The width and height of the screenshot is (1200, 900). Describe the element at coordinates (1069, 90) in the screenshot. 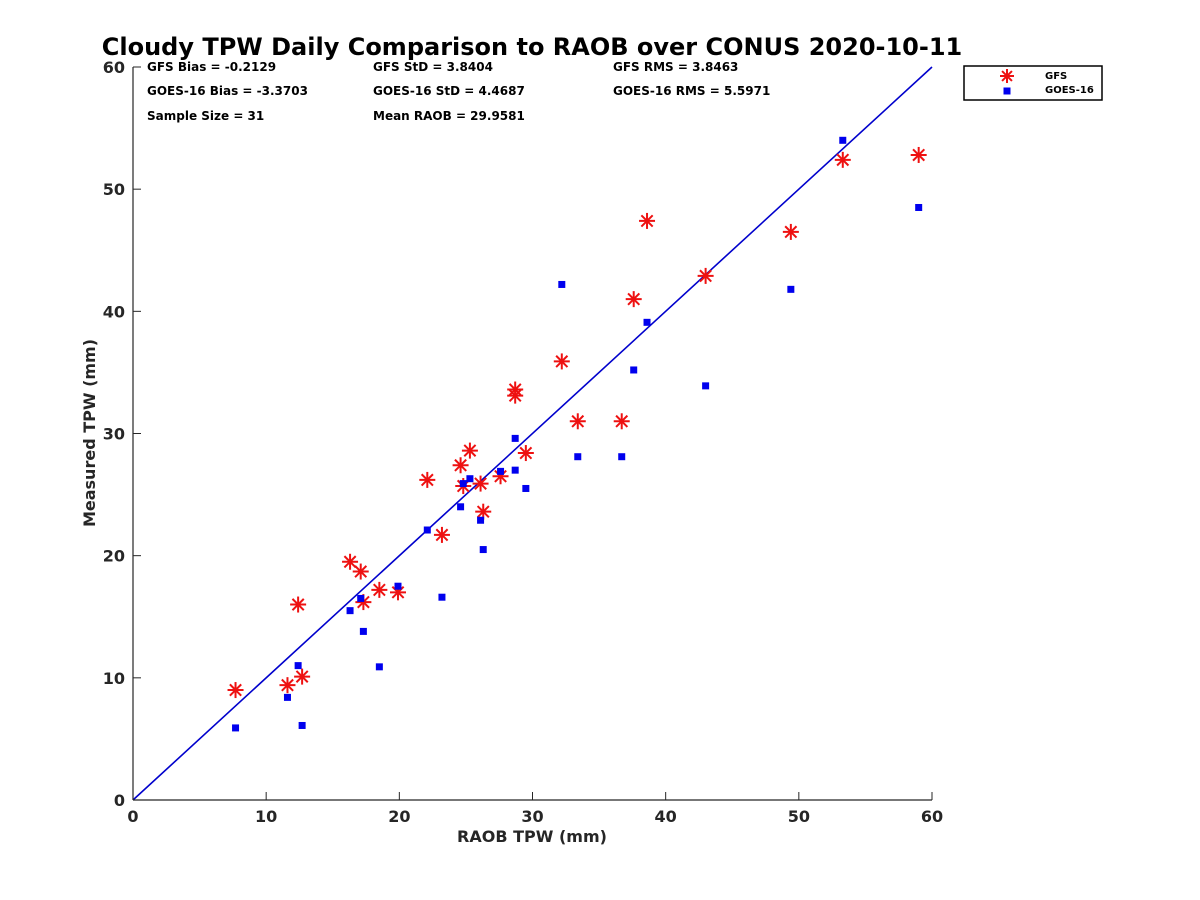

I see `legend-label: GOES-16` at that location.